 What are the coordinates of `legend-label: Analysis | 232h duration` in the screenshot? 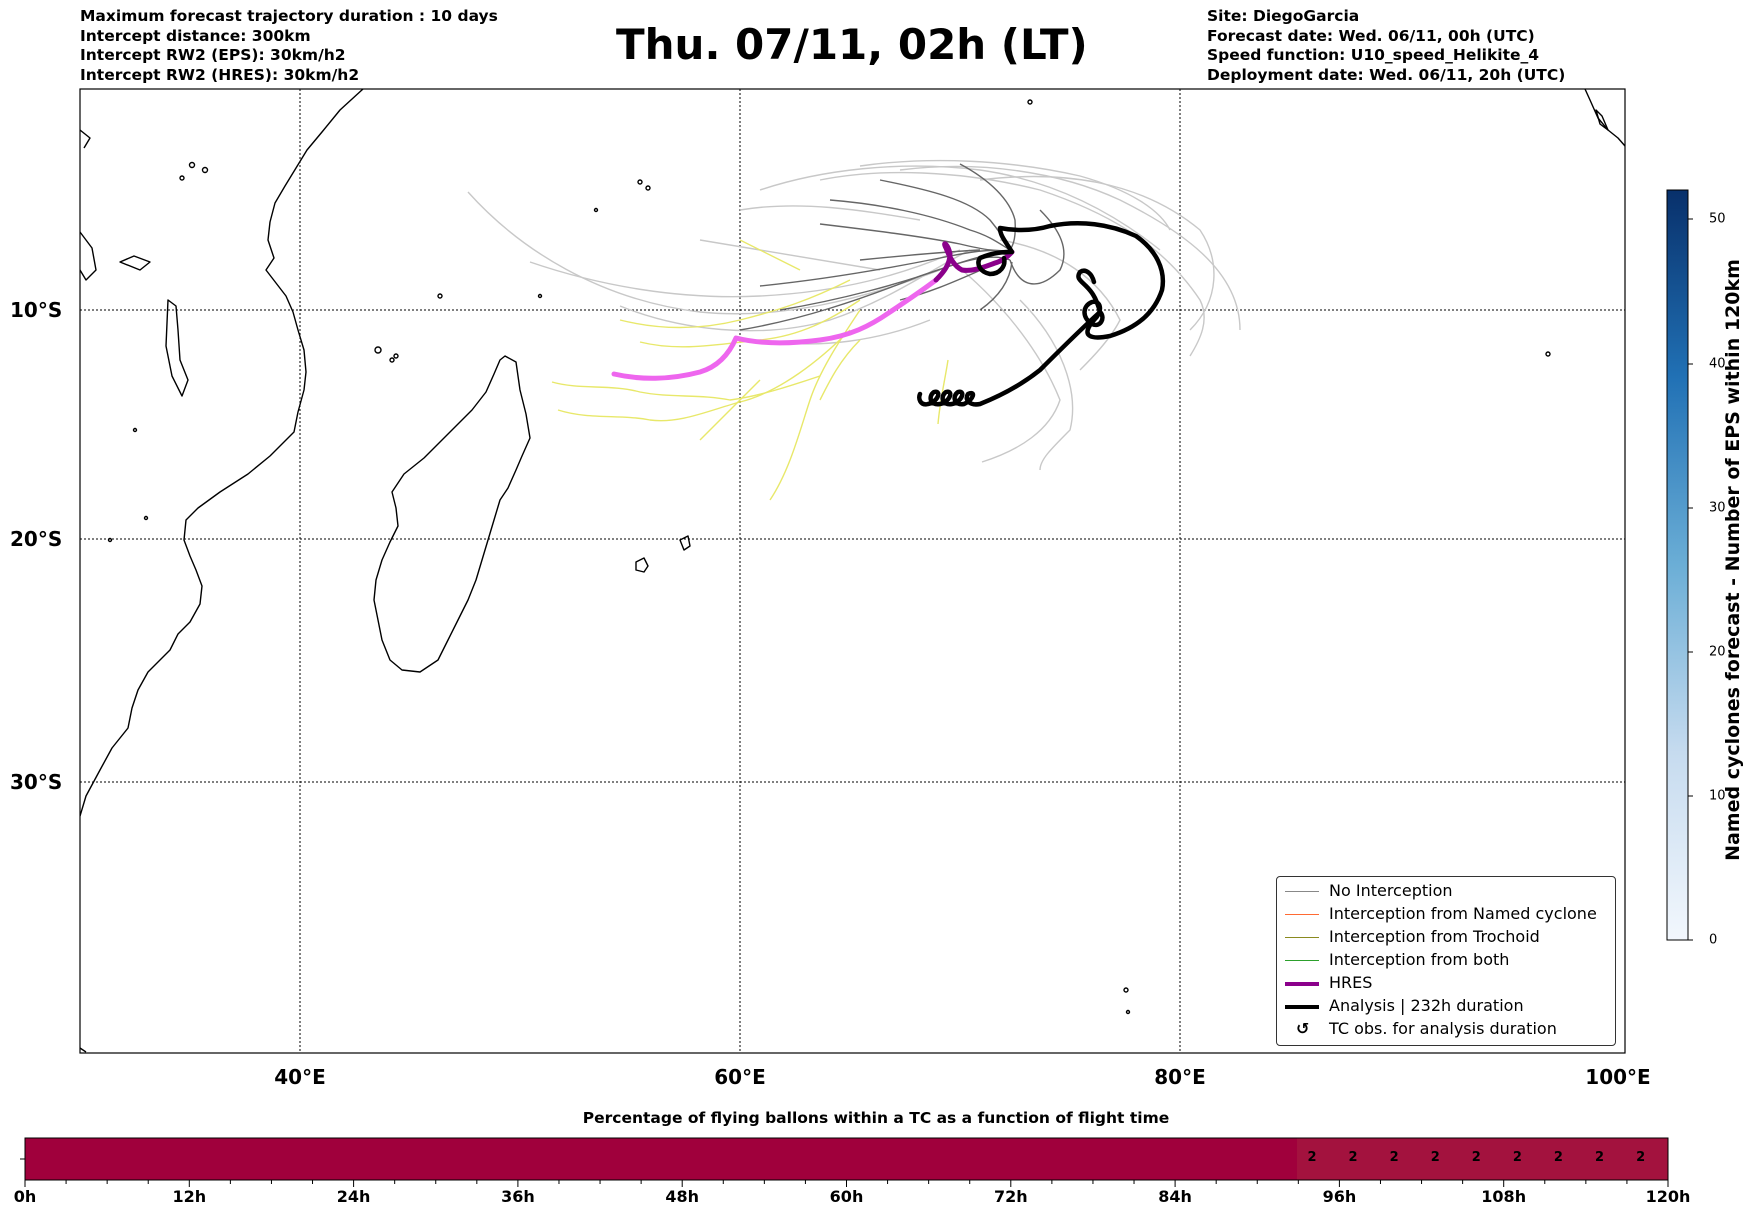 It's located at (1426, 1005).